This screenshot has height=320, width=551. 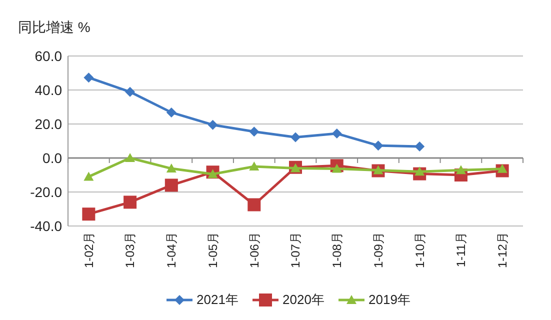 What do you see at coordinates (89, 250) in the screenshot?
I see `x-tick-label: 1-02月` at bounding box center [89, 250].